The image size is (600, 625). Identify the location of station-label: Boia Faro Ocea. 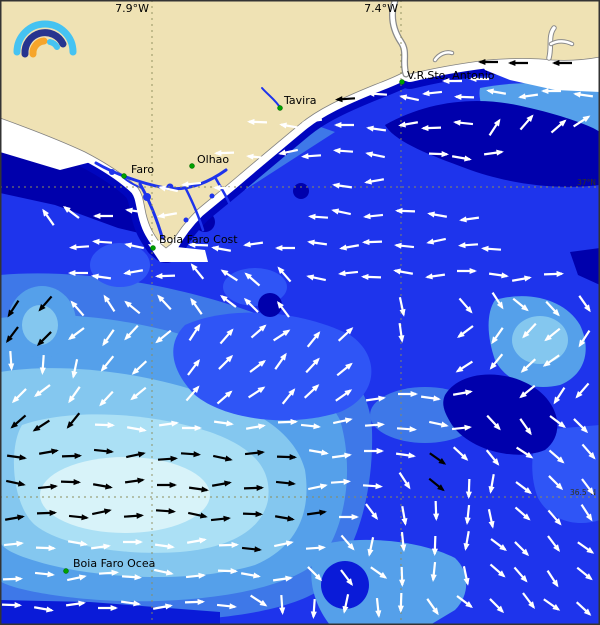
(114, 563).